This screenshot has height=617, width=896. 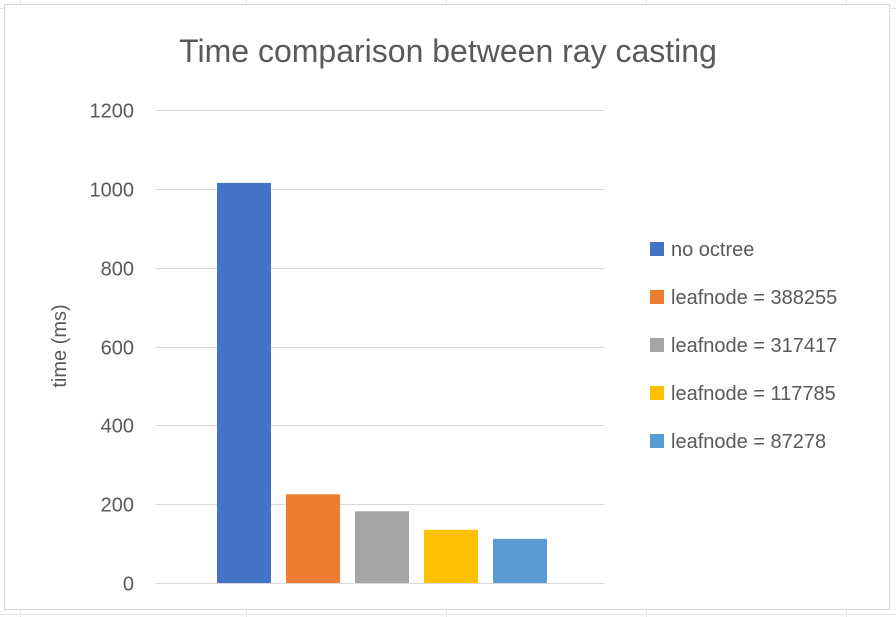 I want to click on y-tick-label: 200, so click(x=117, y=506).